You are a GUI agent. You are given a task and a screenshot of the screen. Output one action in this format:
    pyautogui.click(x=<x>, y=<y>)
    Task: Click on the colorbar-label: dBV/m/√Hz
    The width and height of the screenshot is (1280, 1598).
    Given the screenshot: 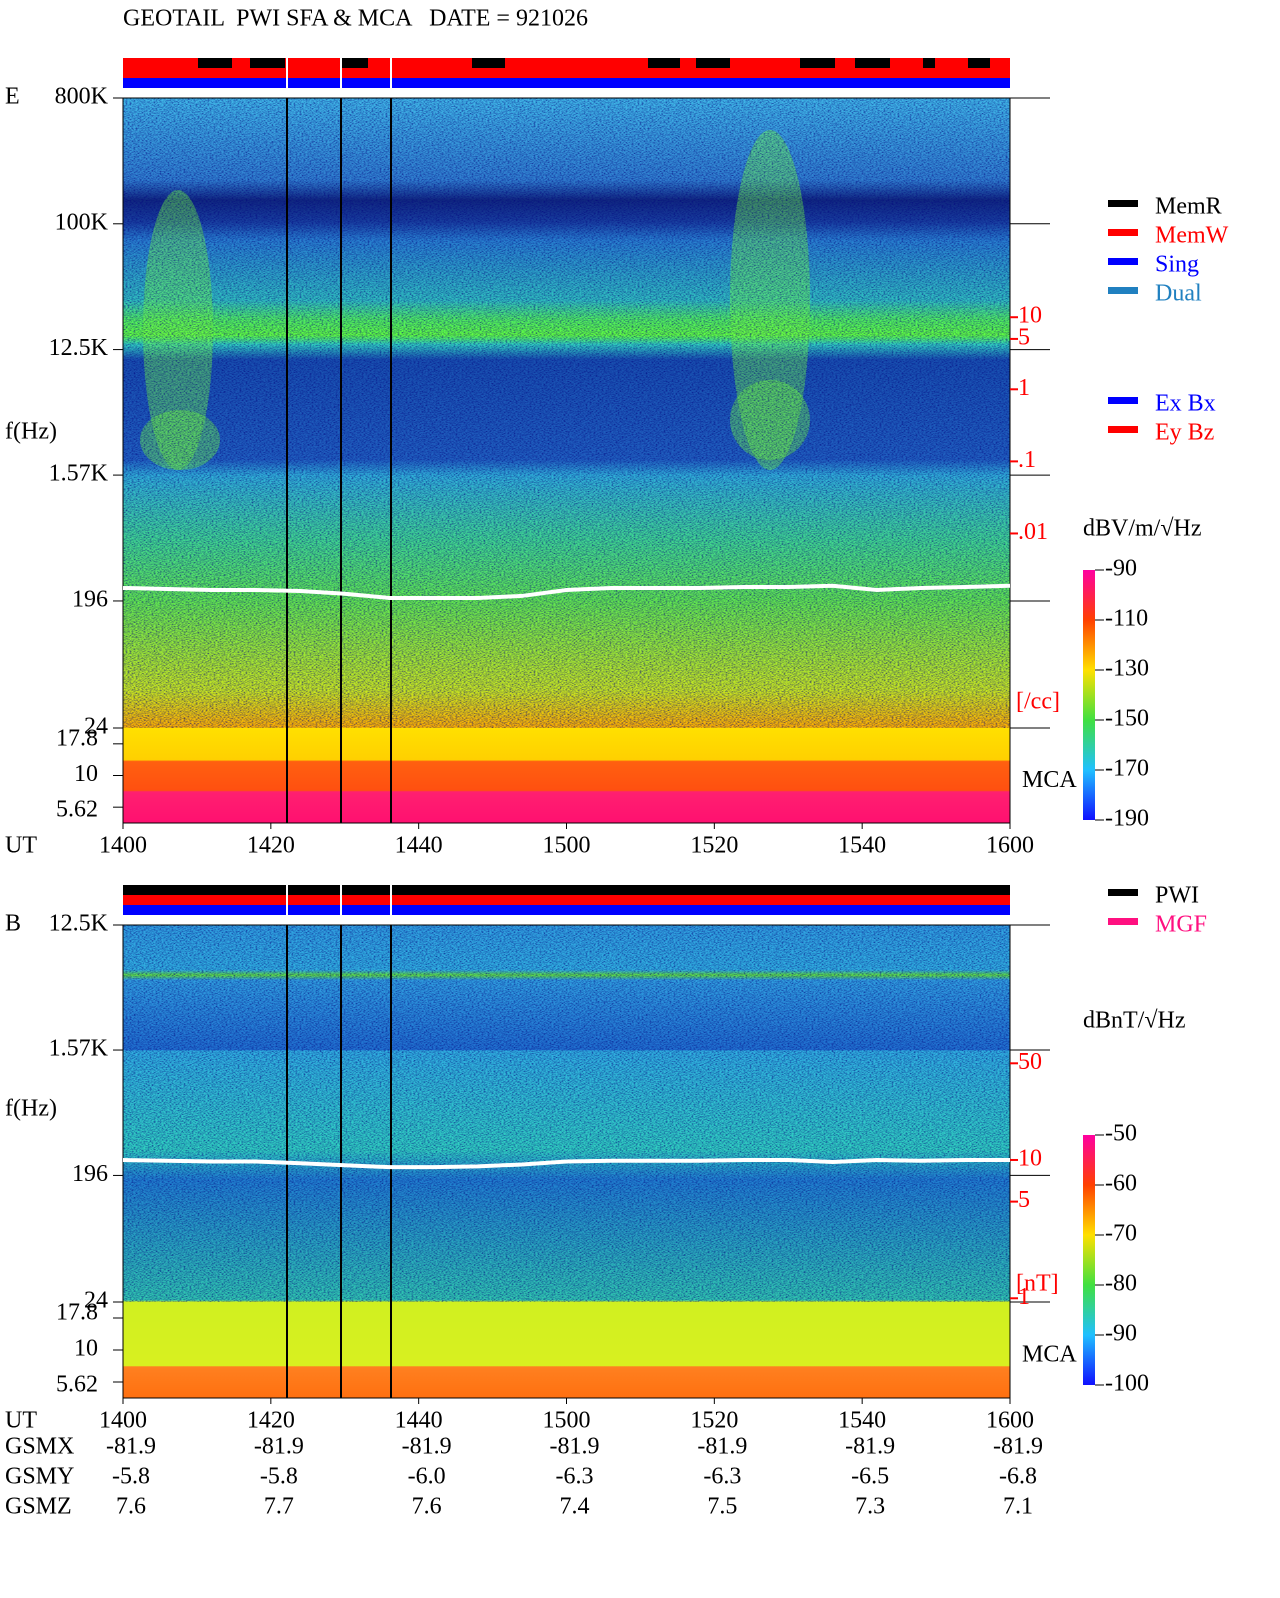 What is the action you would take?
    pyautogui.click(x=1142, y=529)
    